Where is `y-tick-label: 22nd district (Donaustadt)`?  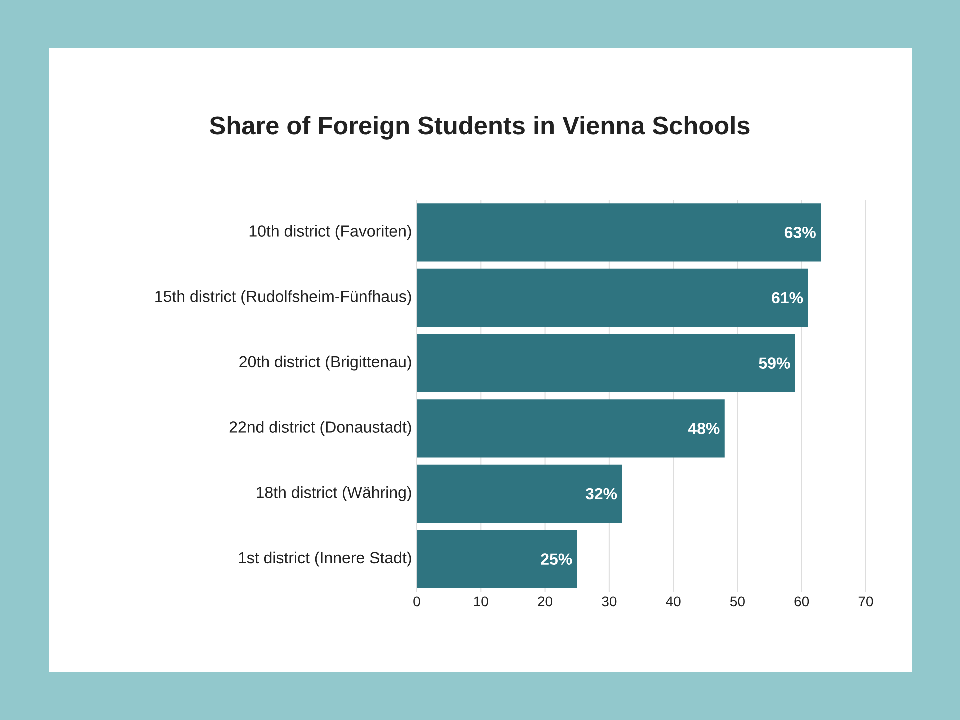
y-tick-label: 22nd district (Donaustadt) is located at coordinates (321, 428).